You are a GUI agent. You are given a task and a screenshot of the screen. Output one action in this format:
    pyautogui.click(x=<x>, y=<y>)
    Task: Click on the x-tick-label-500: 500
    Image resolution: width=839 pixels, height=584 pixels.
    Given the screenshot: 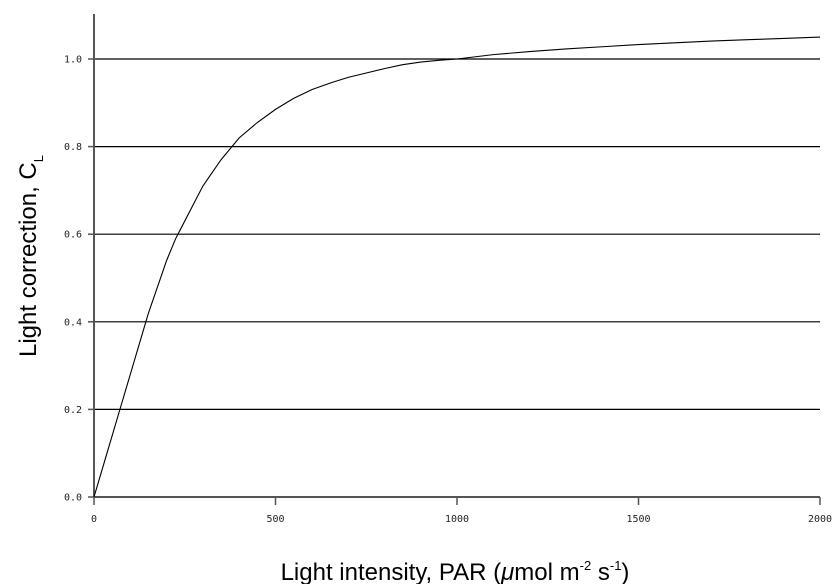 What is the action you would take?
    pyautogui.click(x=275, y=519)
    